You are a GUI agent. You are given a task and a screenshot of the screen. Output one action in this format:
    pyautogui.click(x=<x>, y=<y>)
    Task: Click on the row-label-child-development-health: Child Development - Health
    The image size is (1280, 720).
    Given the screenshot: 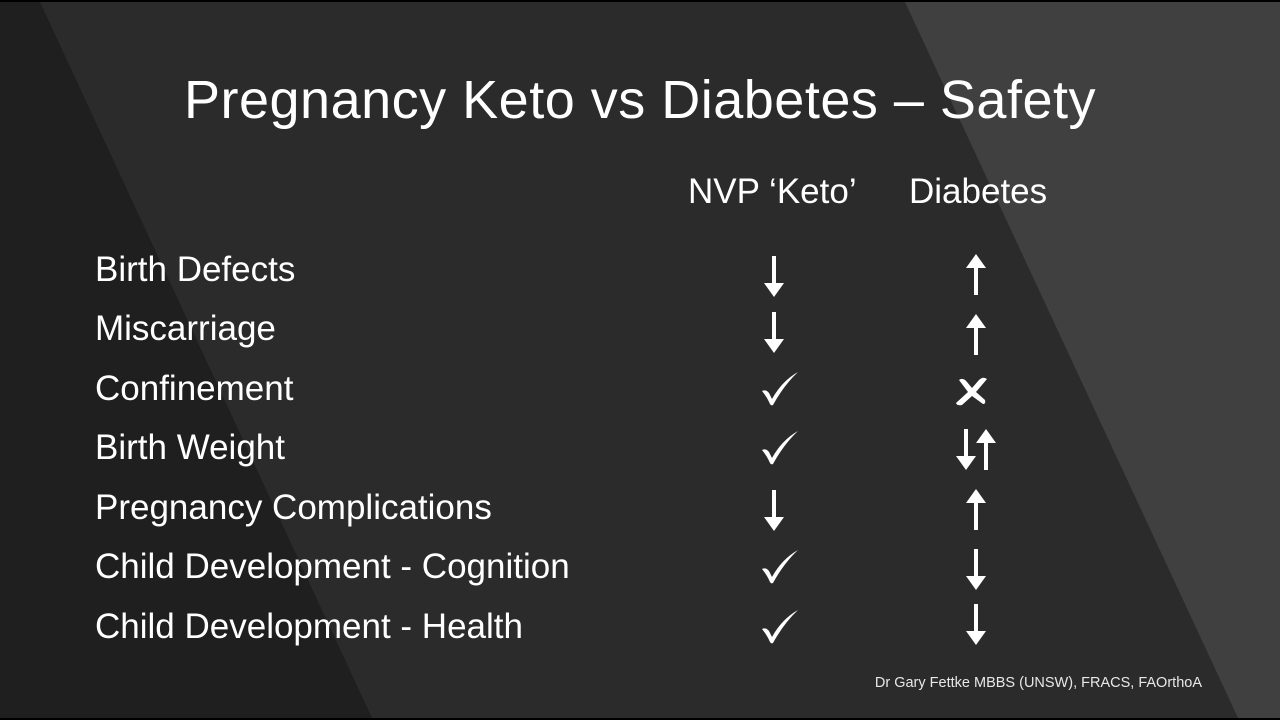 What is the action you would take?
    pyautogui.click(x=309, y=626)
    